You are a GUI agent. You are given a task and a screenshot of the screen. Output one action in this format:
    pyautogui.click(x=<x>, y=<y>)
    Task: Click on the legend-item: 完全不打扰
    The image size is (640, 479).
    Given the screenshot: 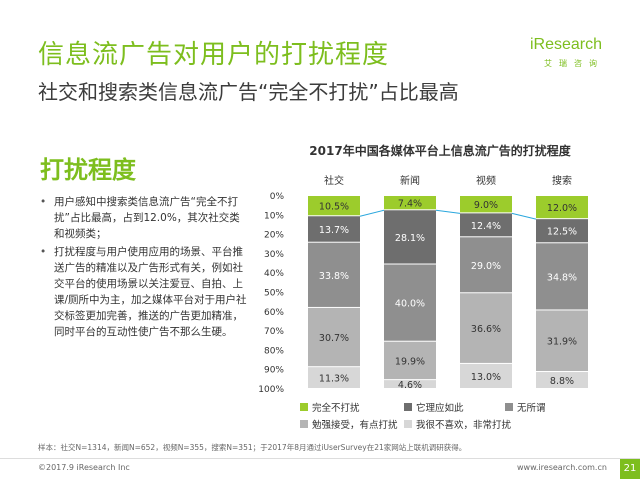 What is the action you would take?
    pyautogui.click(x=330, y=407)
    